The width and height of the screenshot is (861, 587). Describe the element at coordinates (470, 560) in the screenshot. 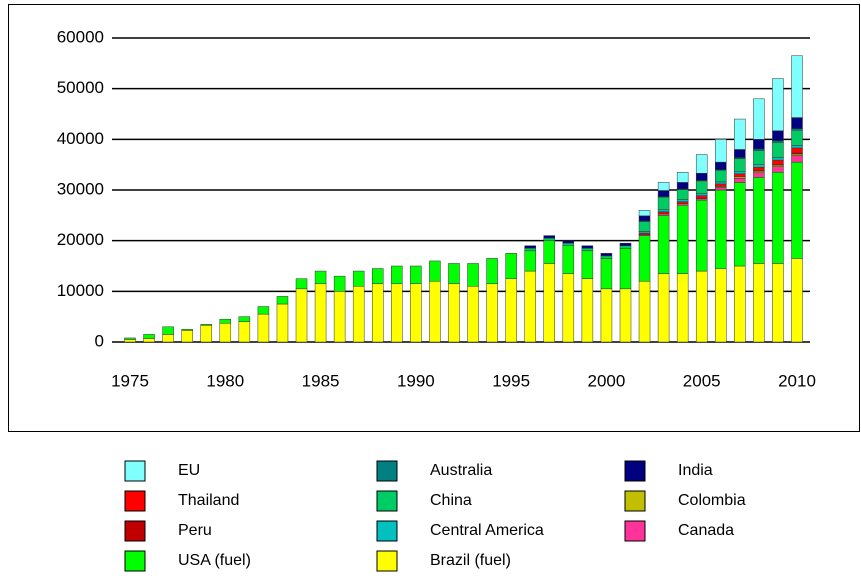

I see `legend-label: Brazil (fuel)` at that location.